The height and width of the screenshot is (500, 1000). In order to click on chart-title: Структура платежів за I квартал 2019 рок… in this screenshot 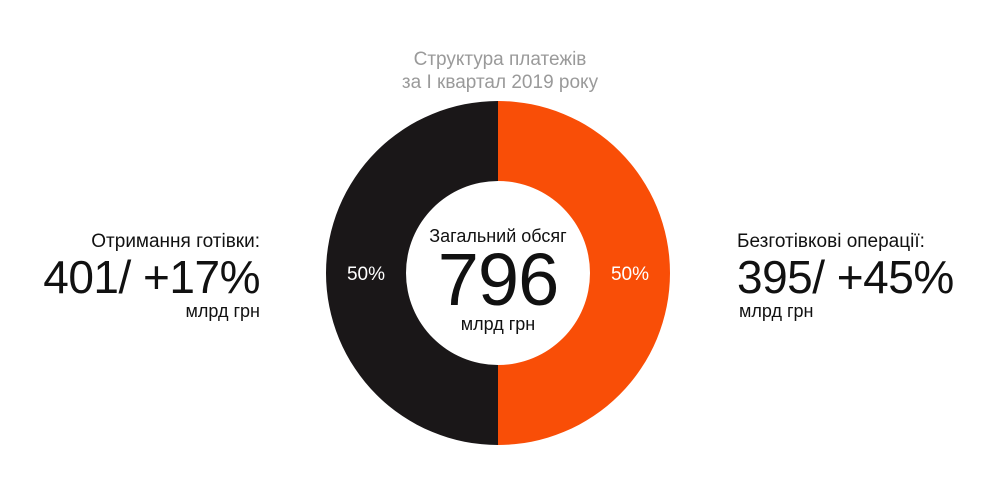, I will do `click(500, 71)`.